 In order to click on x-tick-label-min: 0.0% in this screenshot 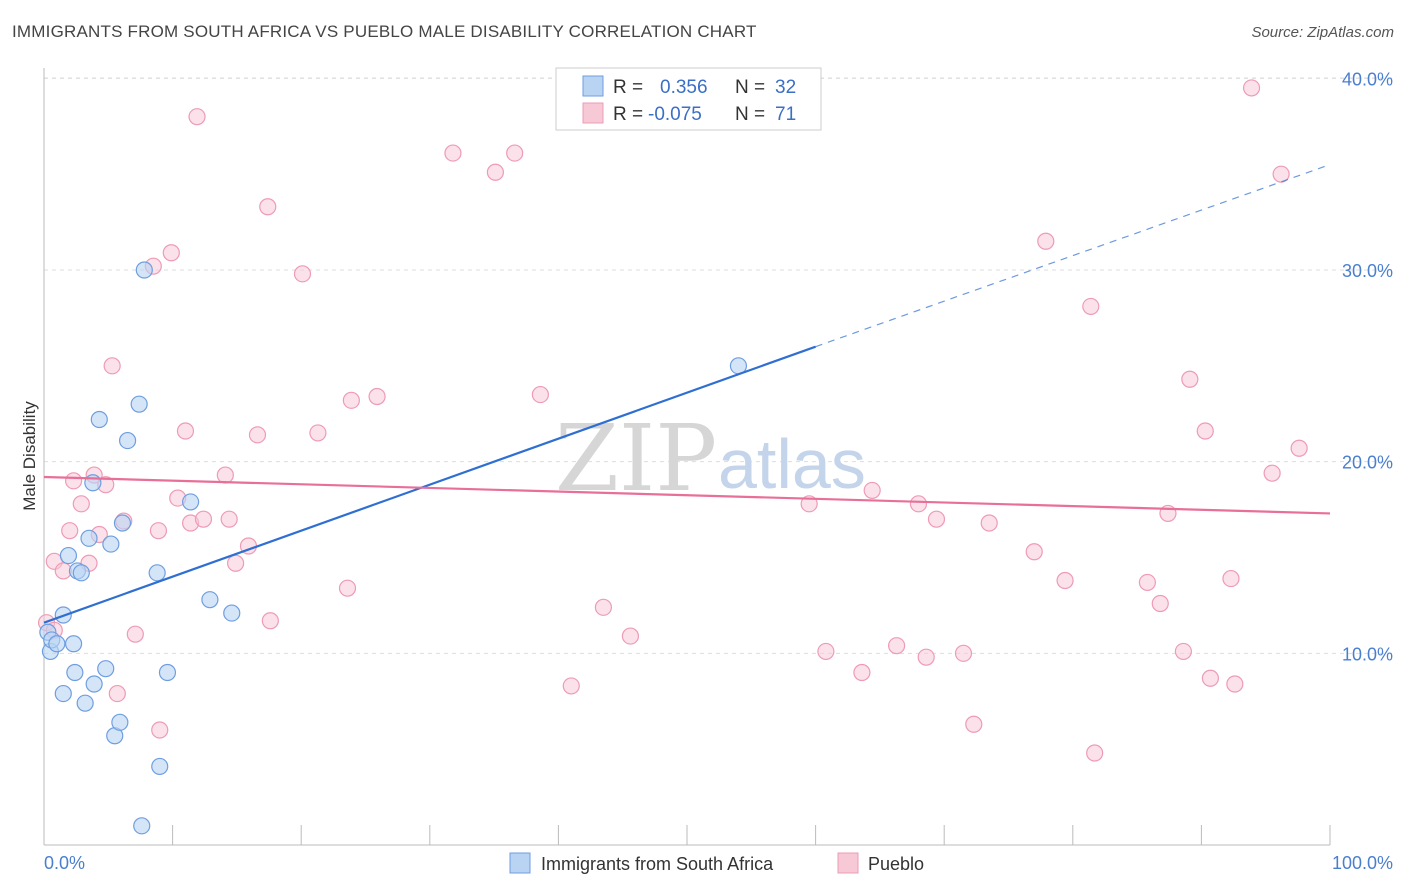, I will do `click(64, 863)`.